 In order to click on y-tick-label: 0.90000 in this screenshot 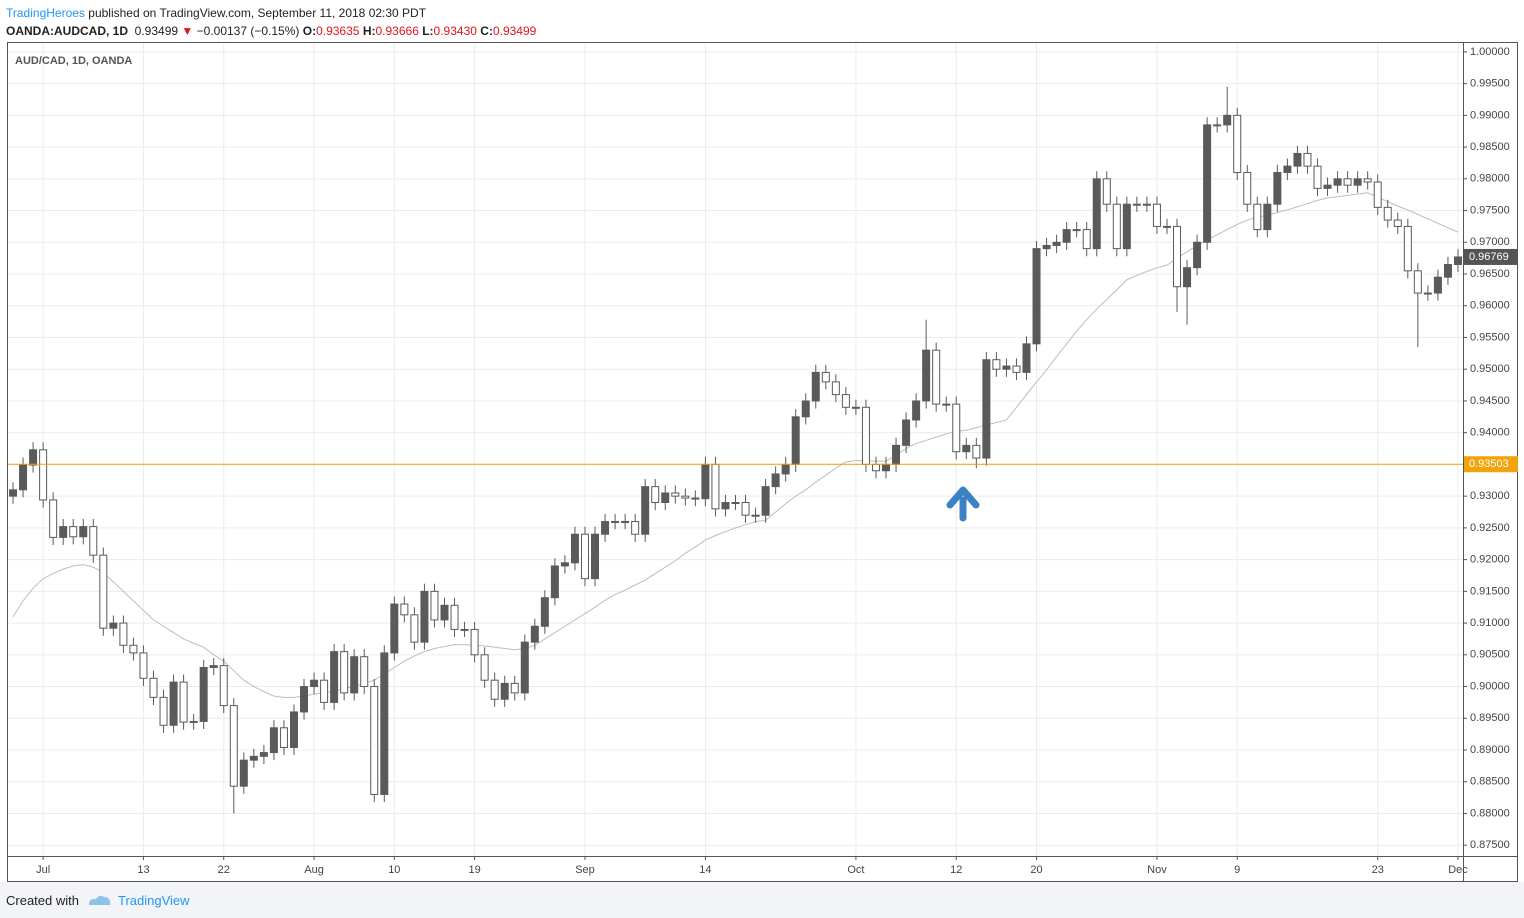, I will do `click(1490, 686)`.